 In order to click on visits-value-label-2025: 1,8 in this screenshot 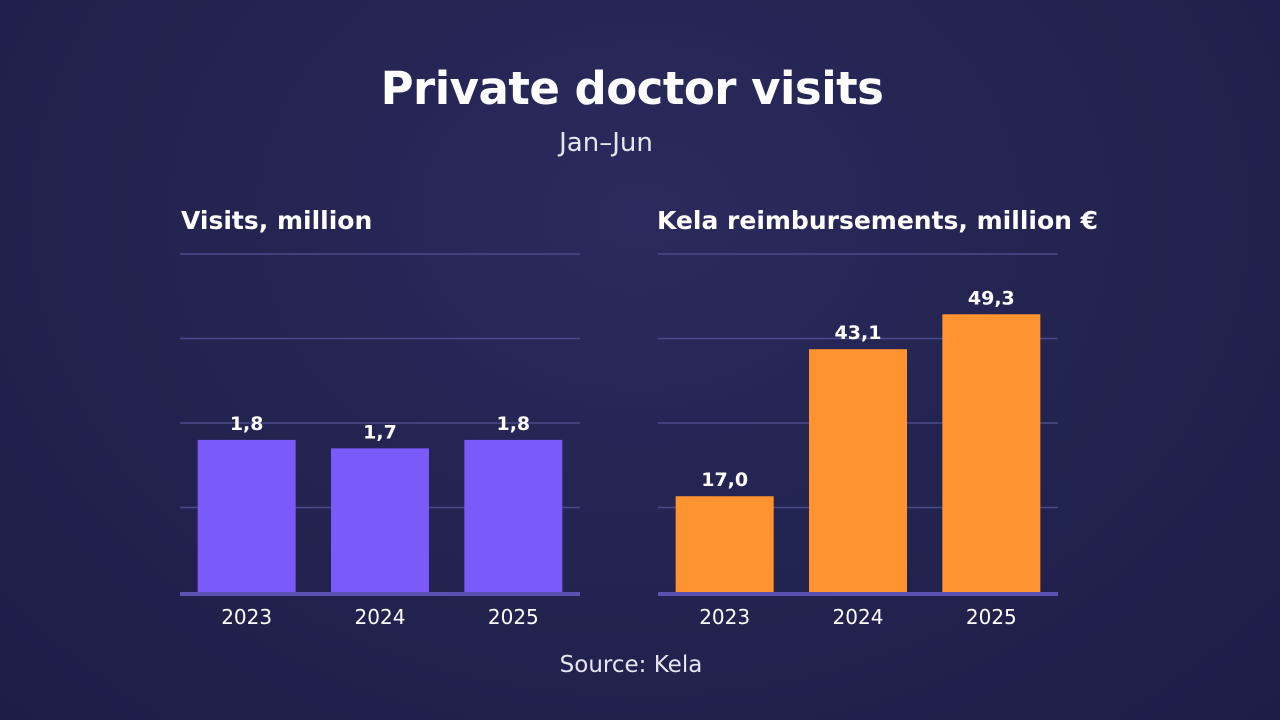, I will do `click(513, 424)`.